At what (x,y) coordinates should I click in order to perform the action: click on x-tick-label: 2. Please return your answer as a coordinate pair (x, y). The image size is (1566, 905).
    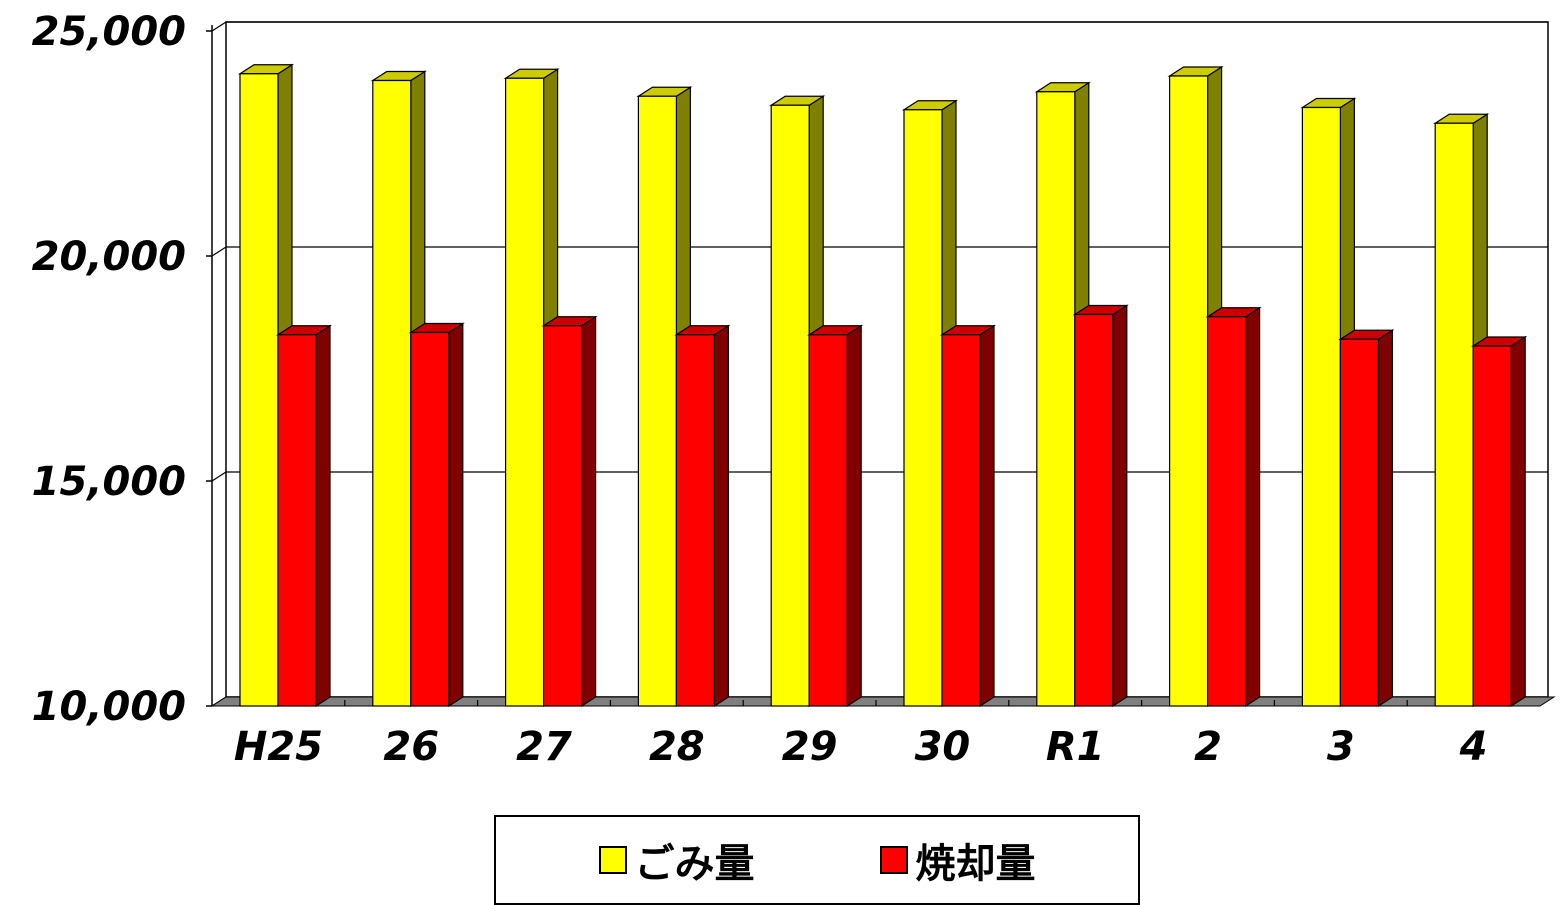
    Looking at the image, I should click on (1208, 747).